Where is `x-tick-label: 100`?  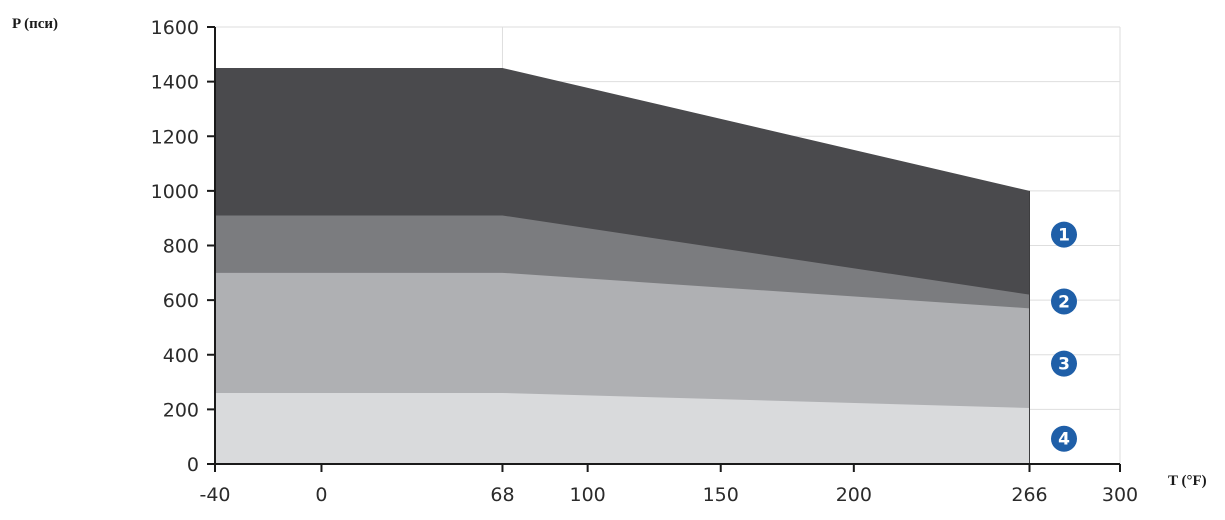 x-tick-label: 100 is located at coordinates (588, 495).